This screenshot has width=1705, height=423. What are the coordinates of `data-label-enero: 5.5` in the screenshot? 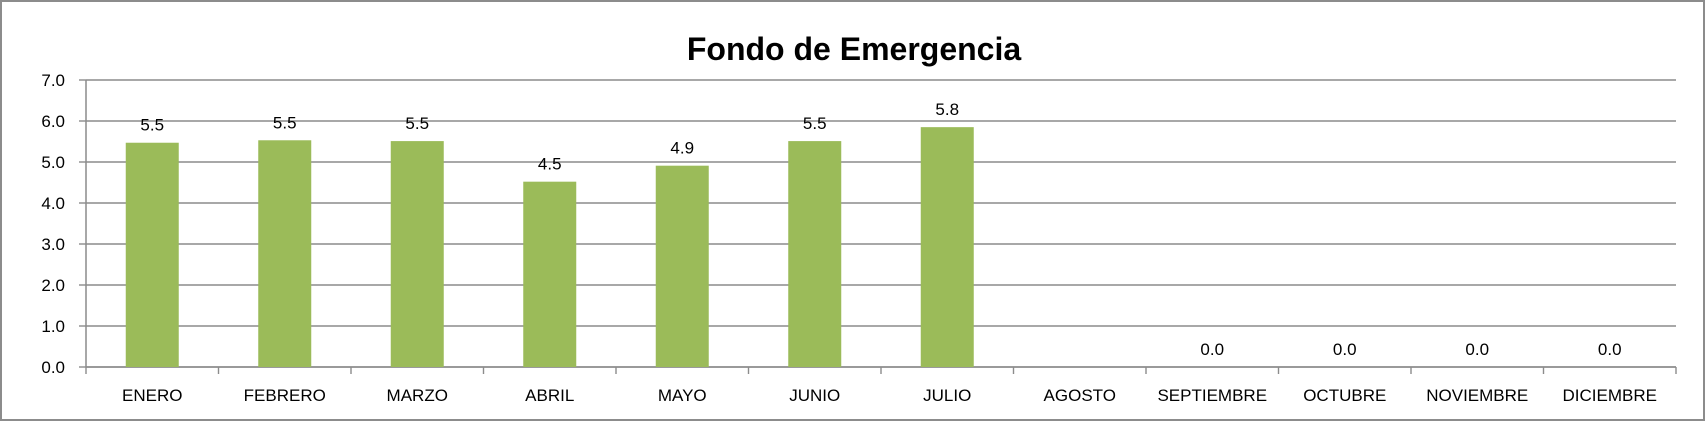 It's located at (152, 125).